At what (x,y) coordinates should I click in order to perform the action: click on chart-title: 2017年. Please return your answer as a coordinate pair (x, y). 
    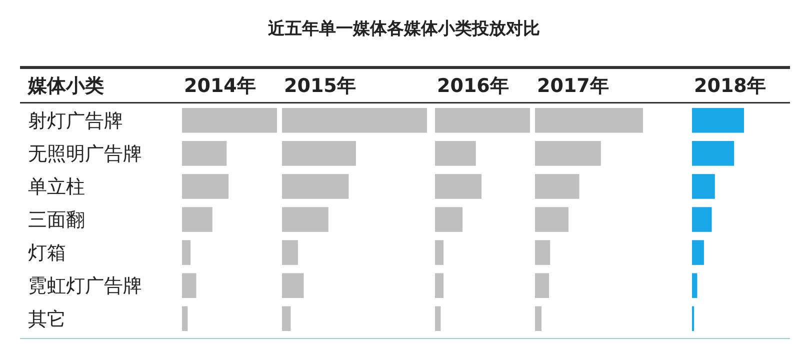
    Looking at the image, I should click on (573, 86).